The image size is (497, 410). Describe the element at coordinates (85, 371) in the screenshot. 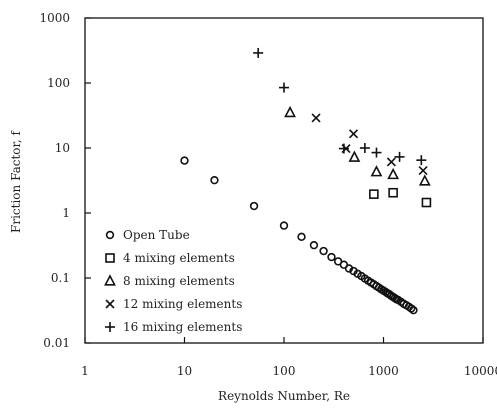

I see `x-tick-label: 1` at that location.